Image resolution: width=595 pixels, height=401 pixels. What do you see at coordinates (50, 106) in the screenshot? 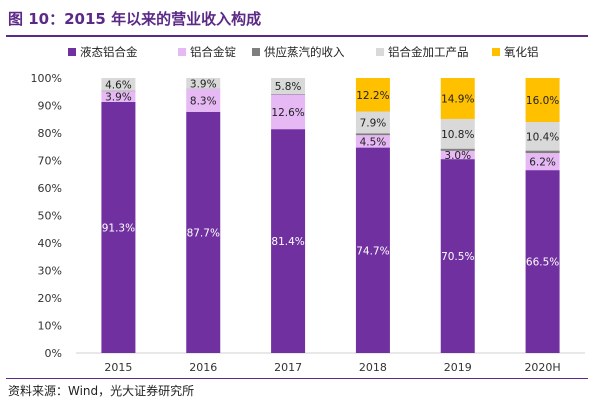
I see `y-tick-label: 90%` at bounding box center [50, 106].